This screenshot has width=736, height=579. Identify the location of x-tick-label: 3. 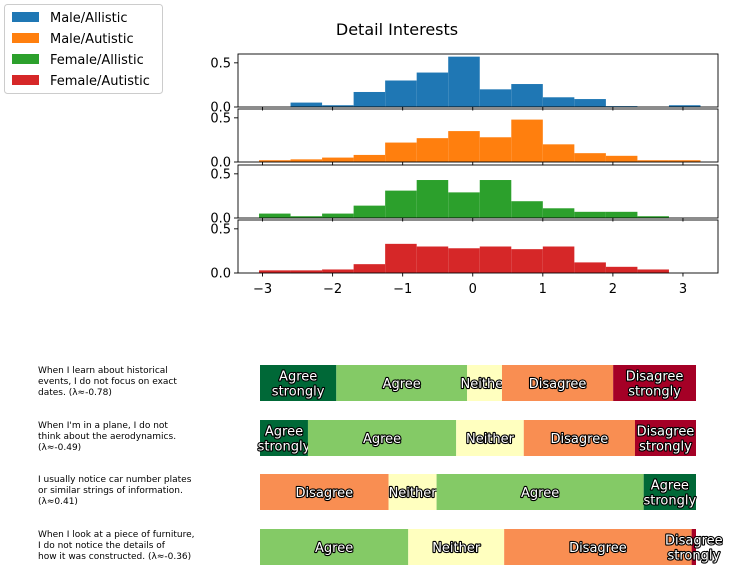
(683, 289).